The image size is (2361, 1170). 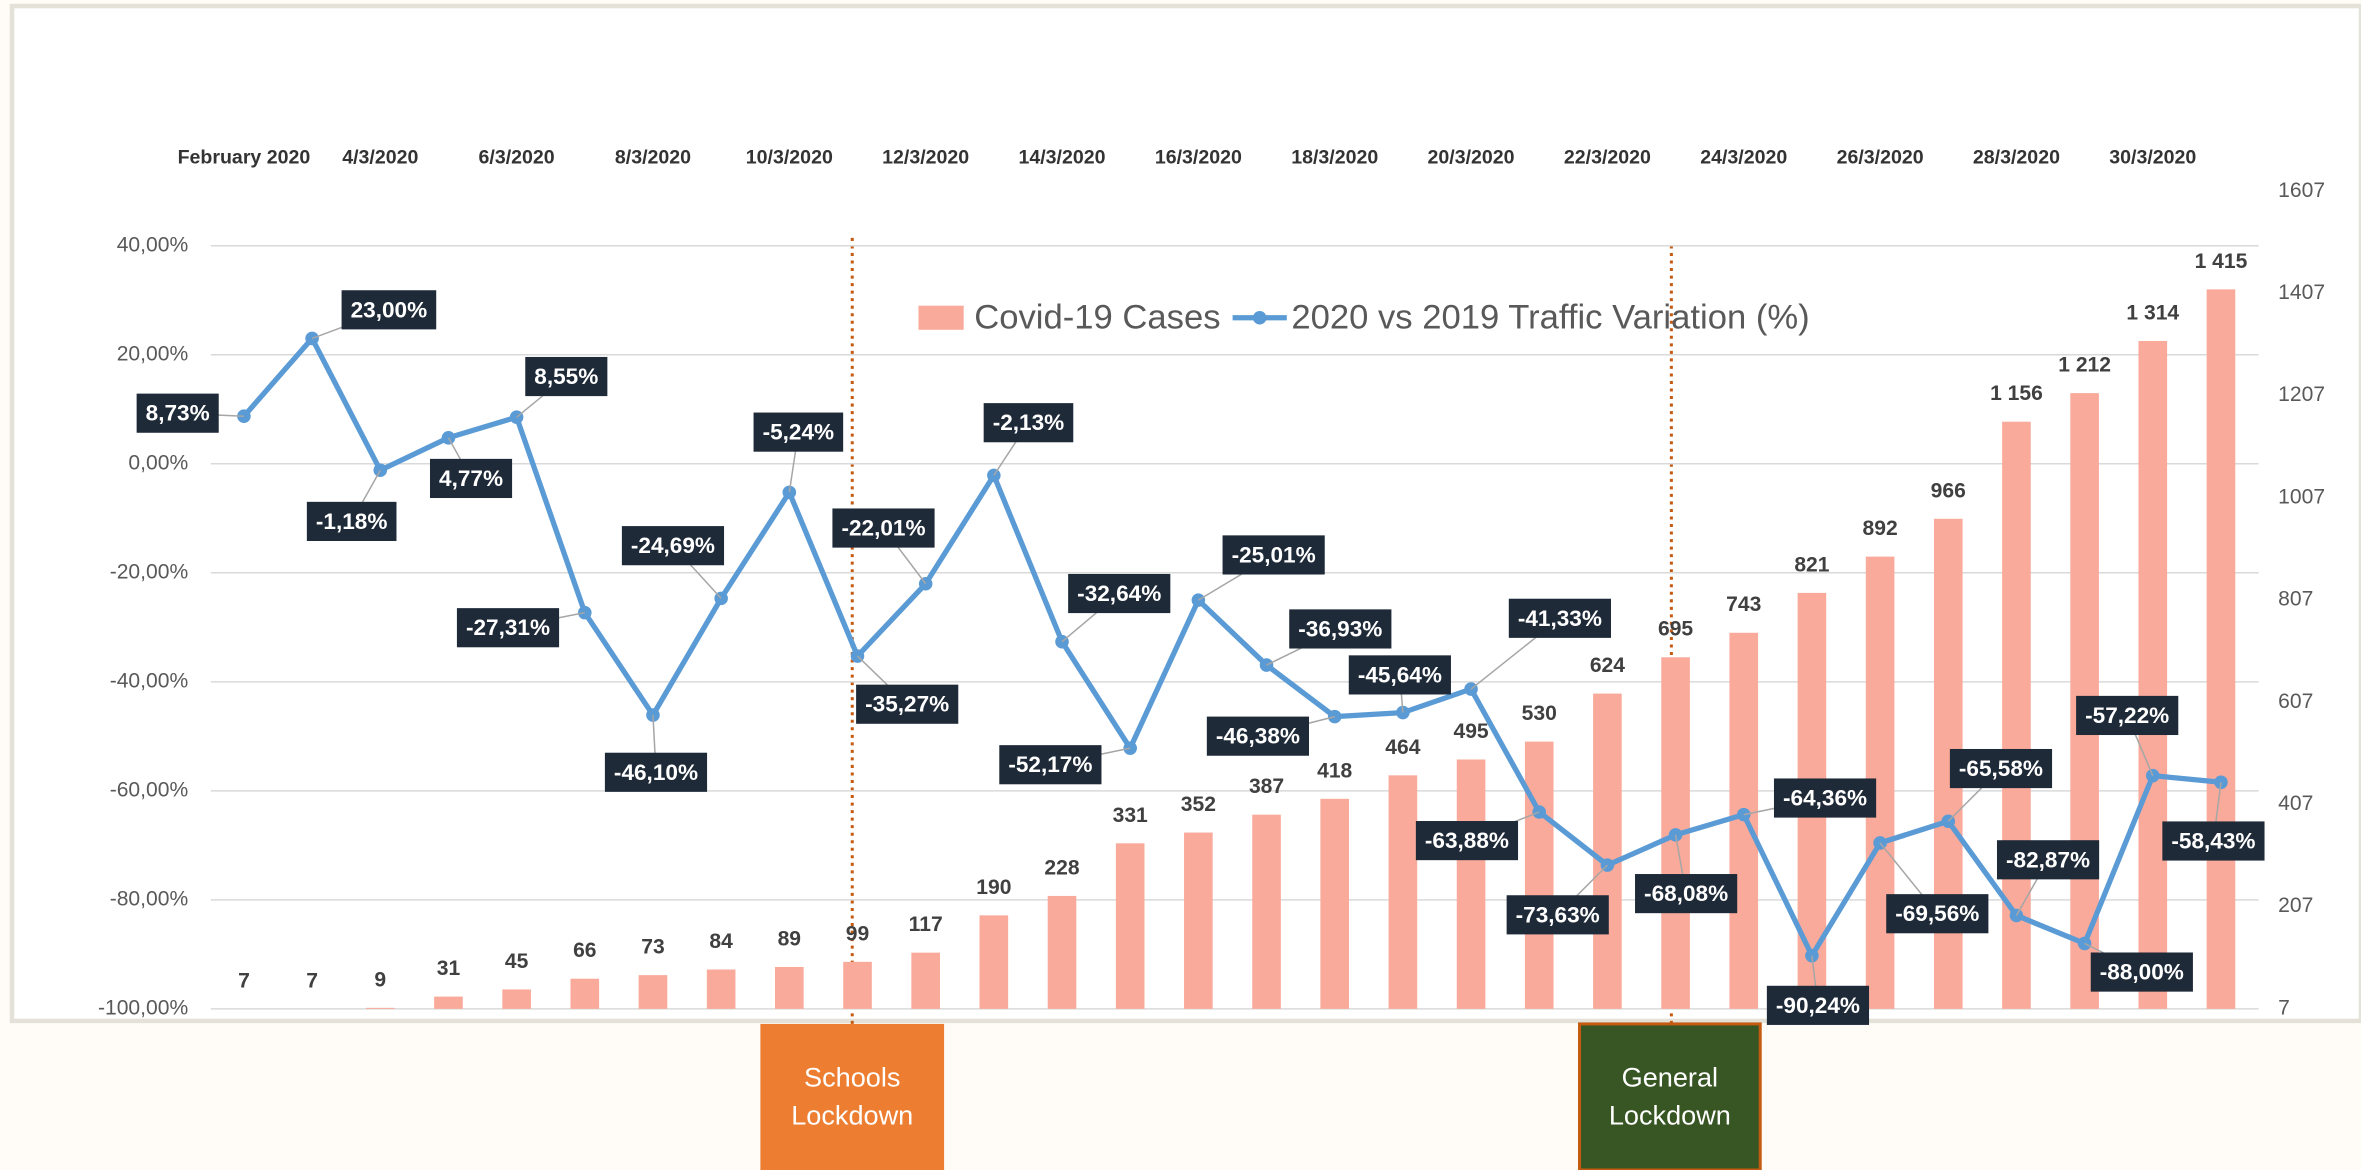 I want to click on x-tick-label: 18/3/2020, so click(x=1334, y=157).